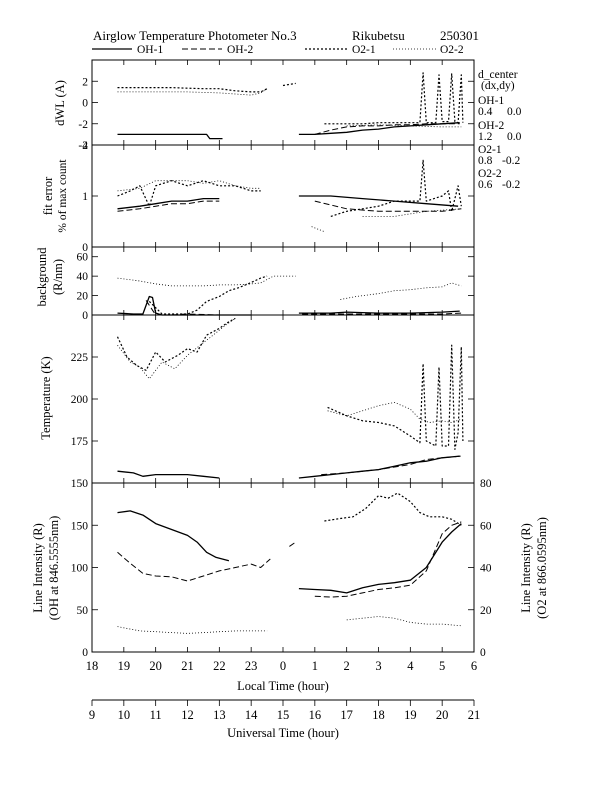 Image resolution: width=612 pixels, height=792 pixels. What do you see at coordinates (491, 101) in the screenshot?
I see `d-center-name-oh1: OH-1` at bounding box center [491, 101].